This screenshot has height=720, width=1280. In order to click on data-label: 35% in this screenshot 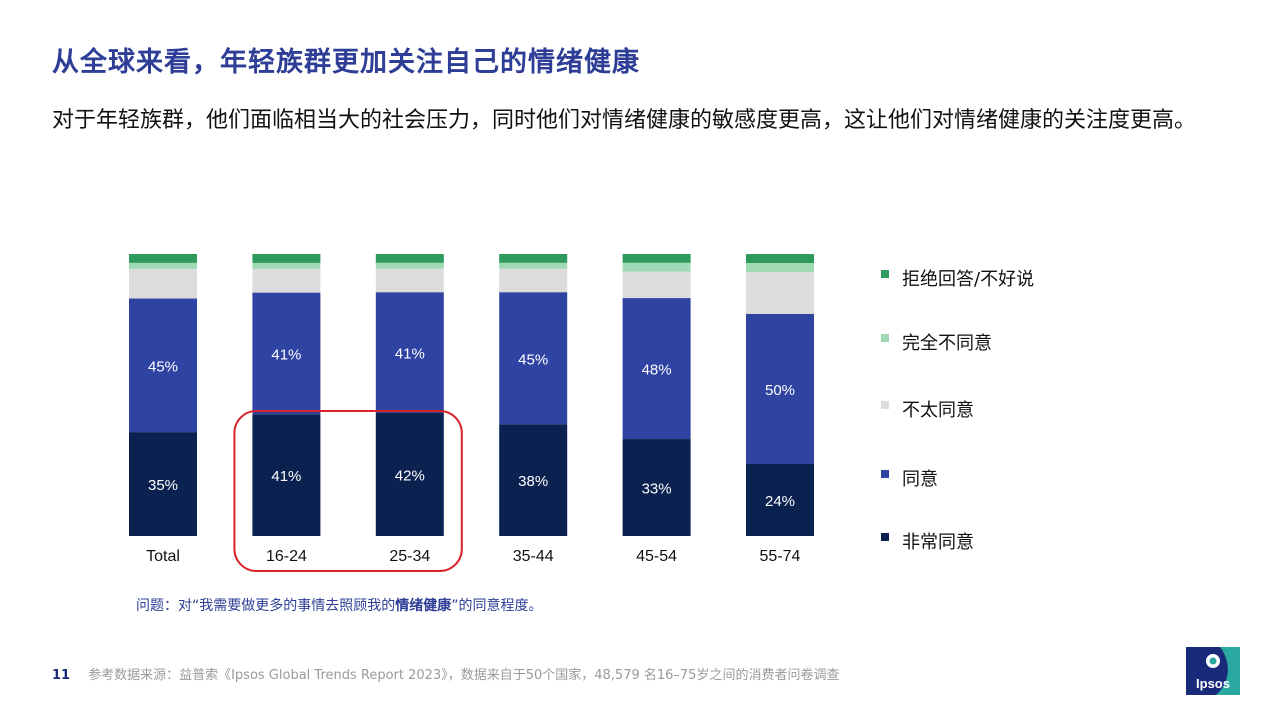, I will do `click(163, 485)`.